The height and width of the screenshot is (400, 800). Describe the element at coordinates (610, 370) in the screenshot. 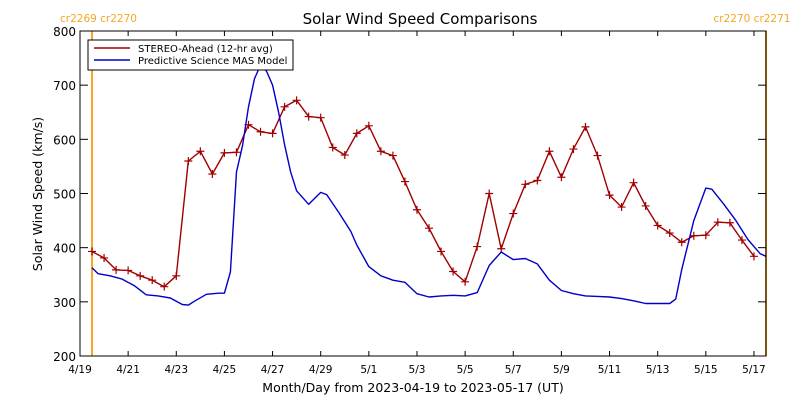

I see `x-tick-label: 5/11` at that location.